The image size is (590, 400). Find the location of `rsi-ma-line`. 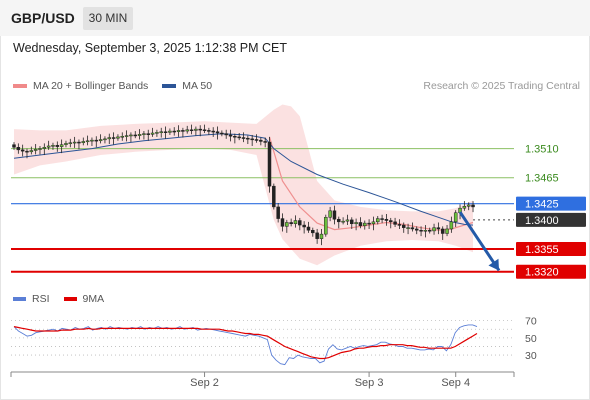

rsi-ma-line is located at coordinates (245, 343).